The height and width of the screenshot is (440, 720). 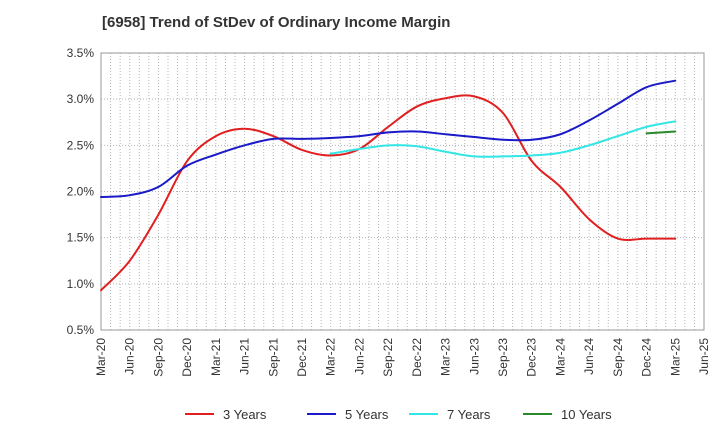 I want to click on x-tick-label: Mar-23, so click(x=446, y=357).